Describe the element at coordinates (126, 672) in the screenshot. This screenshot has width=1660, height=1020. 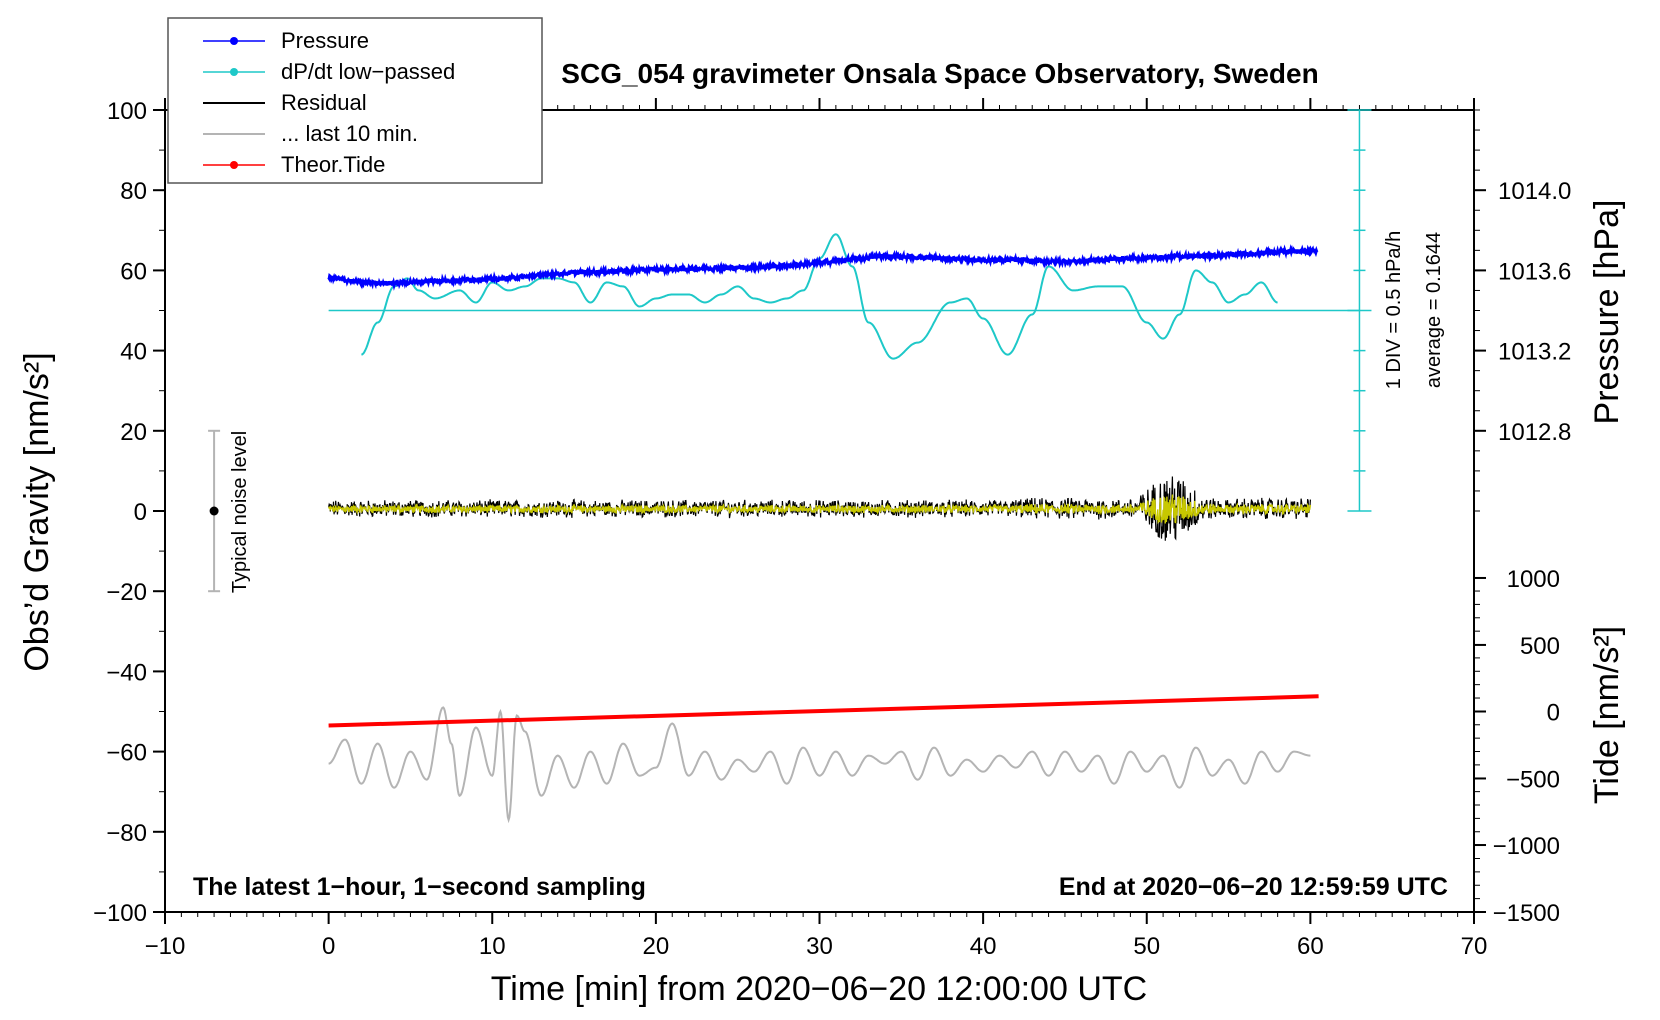
I see `y-tick-label: −40` at that location.